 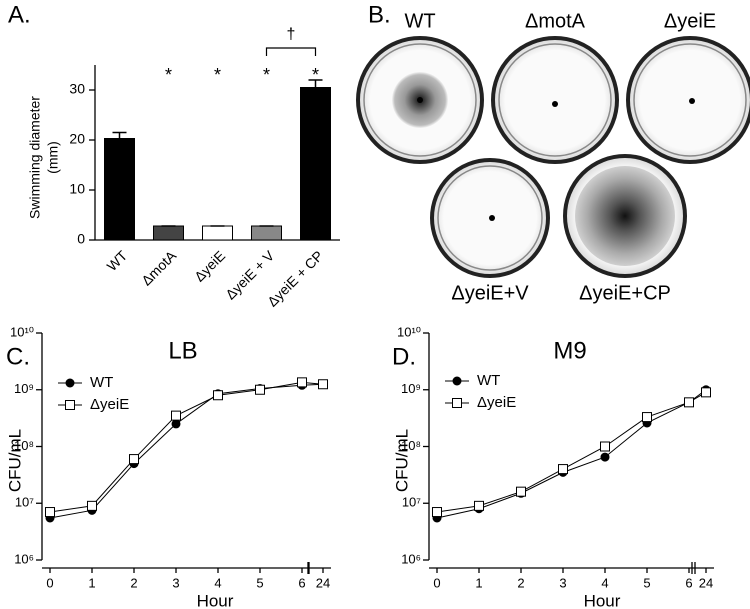 I want to click on panel-label: B., so click(x=379, y=14).